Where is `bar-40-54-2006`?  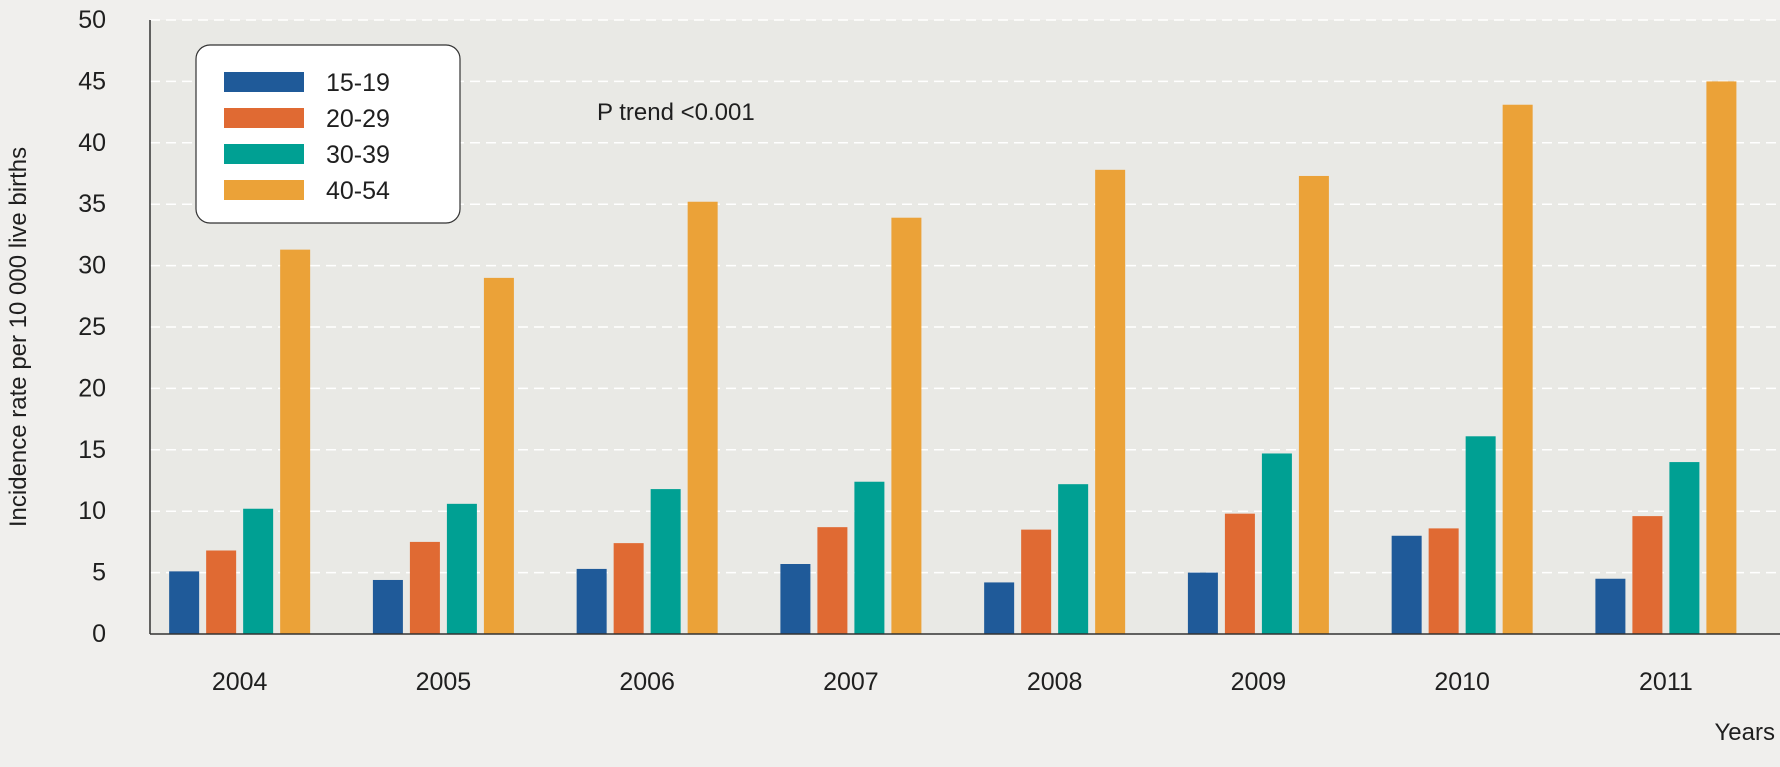
bar-40-54-2006 is located at coordinates (702, 417).